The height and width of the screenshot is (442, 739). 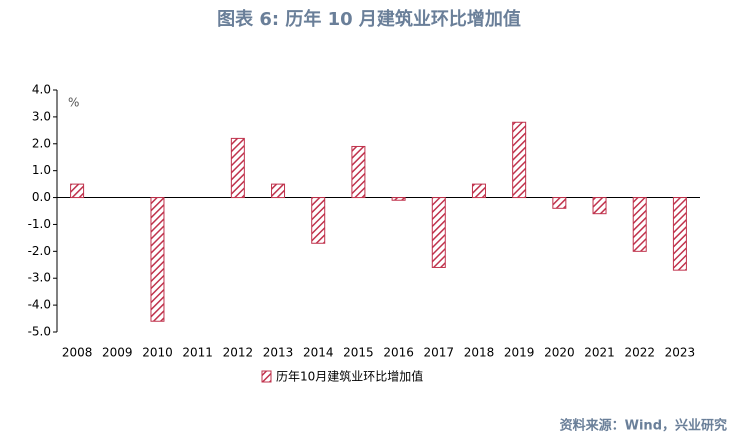 I want to click on x-tick-label: 2018, so click(x=479, y=353).